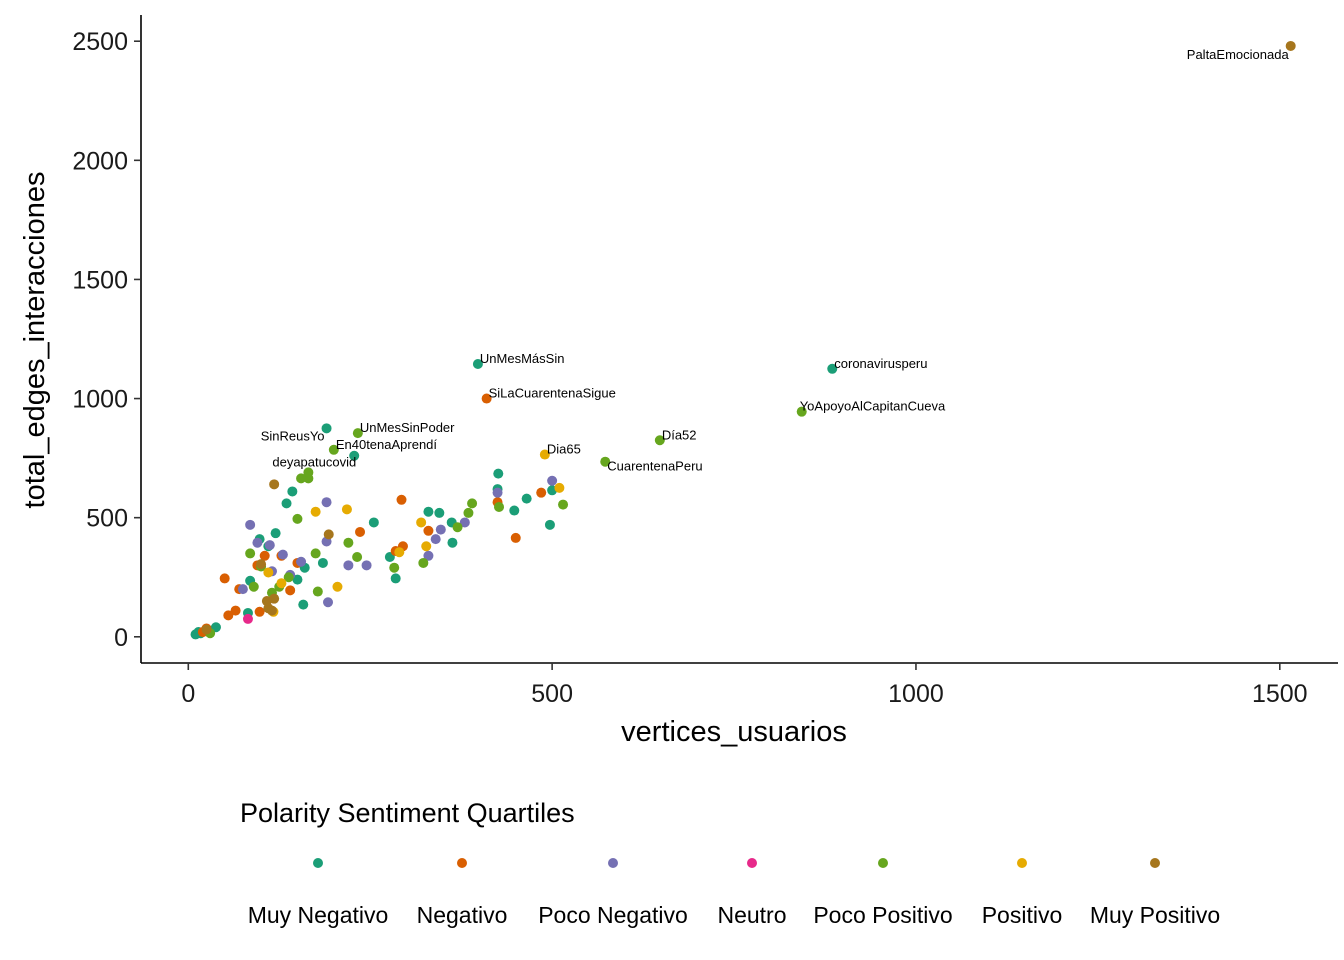 The image size is (1344, 960). Describe the element at coordinates (1155, 893) in the screenshot. I see `legend-item: Muy Positivo` at that location.